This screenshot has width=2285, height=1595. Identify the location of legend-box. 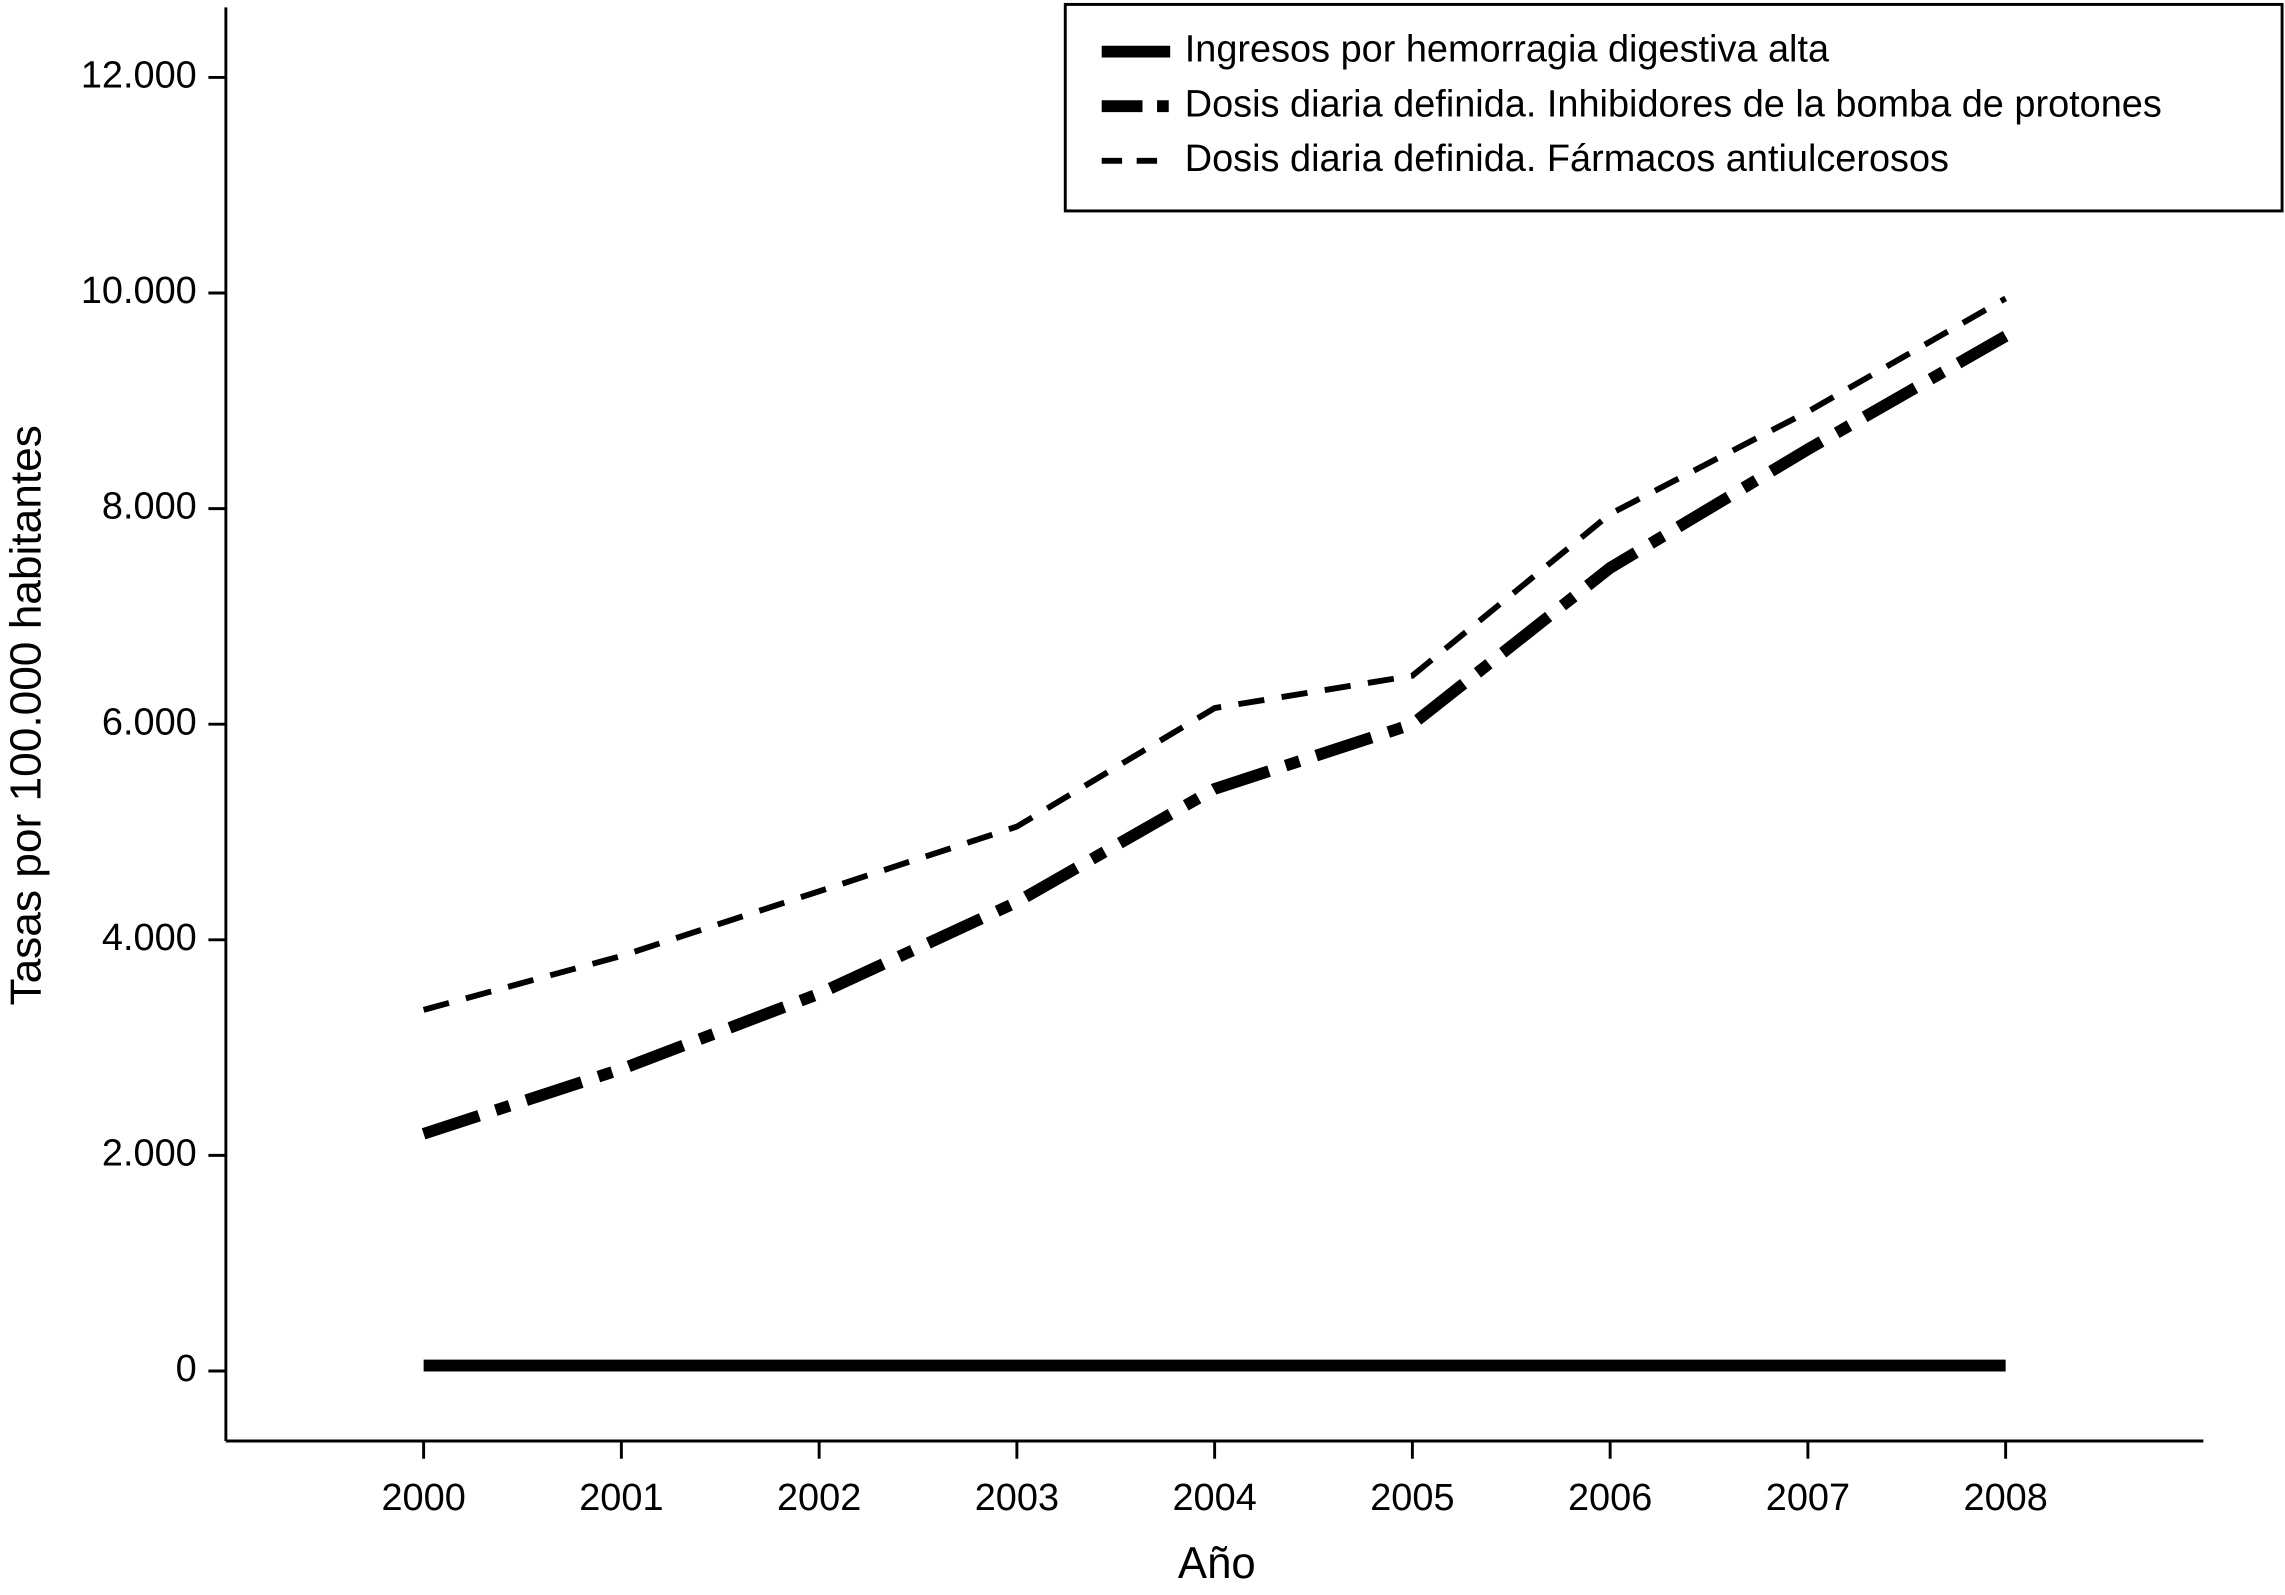
(1673, 107).